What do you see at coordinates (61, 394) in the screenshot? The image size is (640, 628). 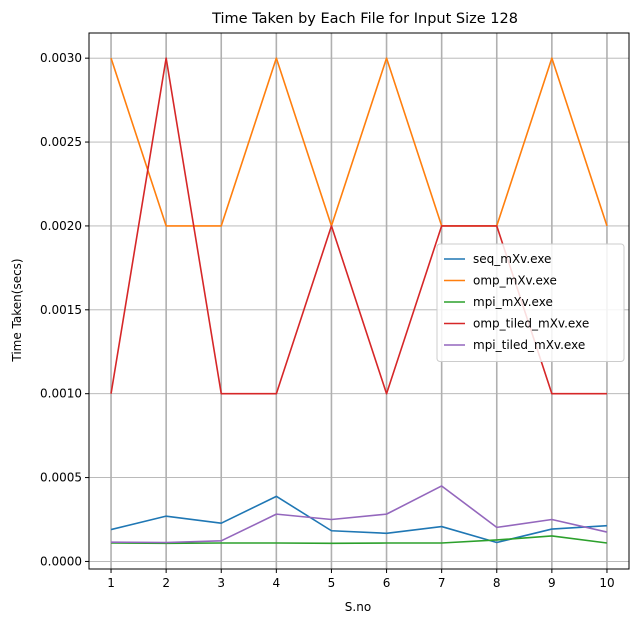 I see `y-tick-label: 0.0010` at bounding box center [61, 394].